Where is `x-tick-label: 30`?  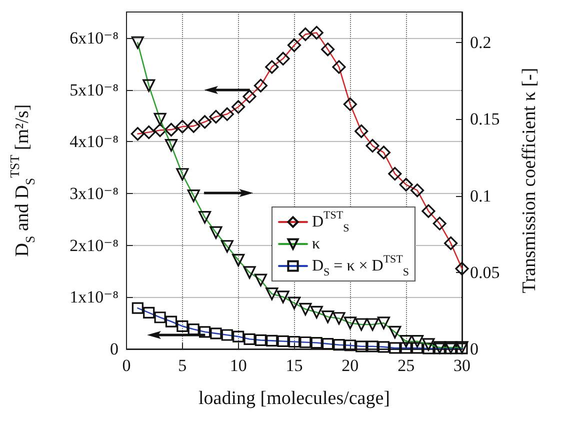 x-tick-label: 30 is located at coordinates (462, 365).